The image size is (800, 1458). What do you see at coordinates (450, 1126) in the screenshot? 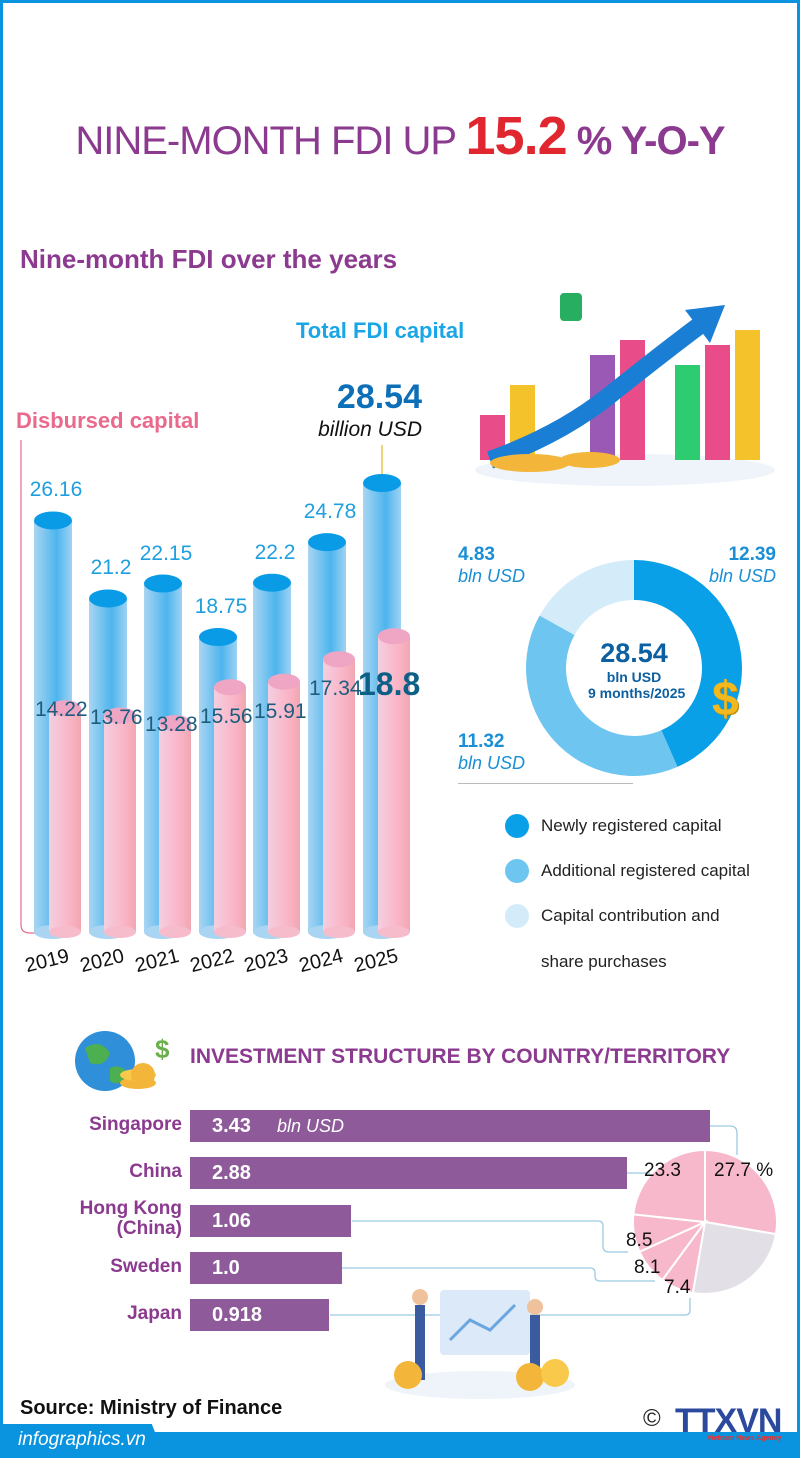
I see `country-bar: 3.43 bln USD` at bounding box center [450, 1126].